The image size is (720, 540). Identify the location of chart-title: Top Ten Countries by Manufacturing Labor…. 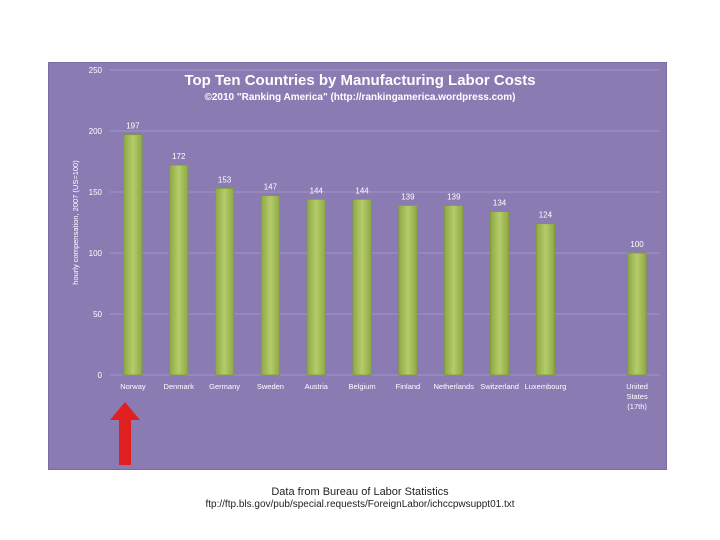
(360, 80).